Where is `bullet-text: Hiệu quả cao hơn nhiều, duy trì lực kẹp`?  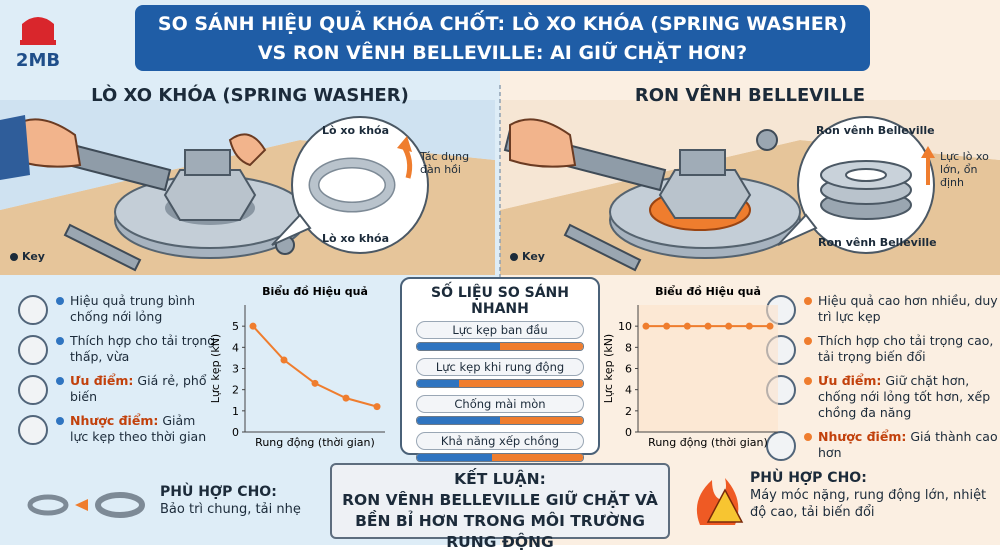 bullet-text: Hiệu quả cao hơn nhiều, duy trì lực kẹp is located at coordinates (908, 308).